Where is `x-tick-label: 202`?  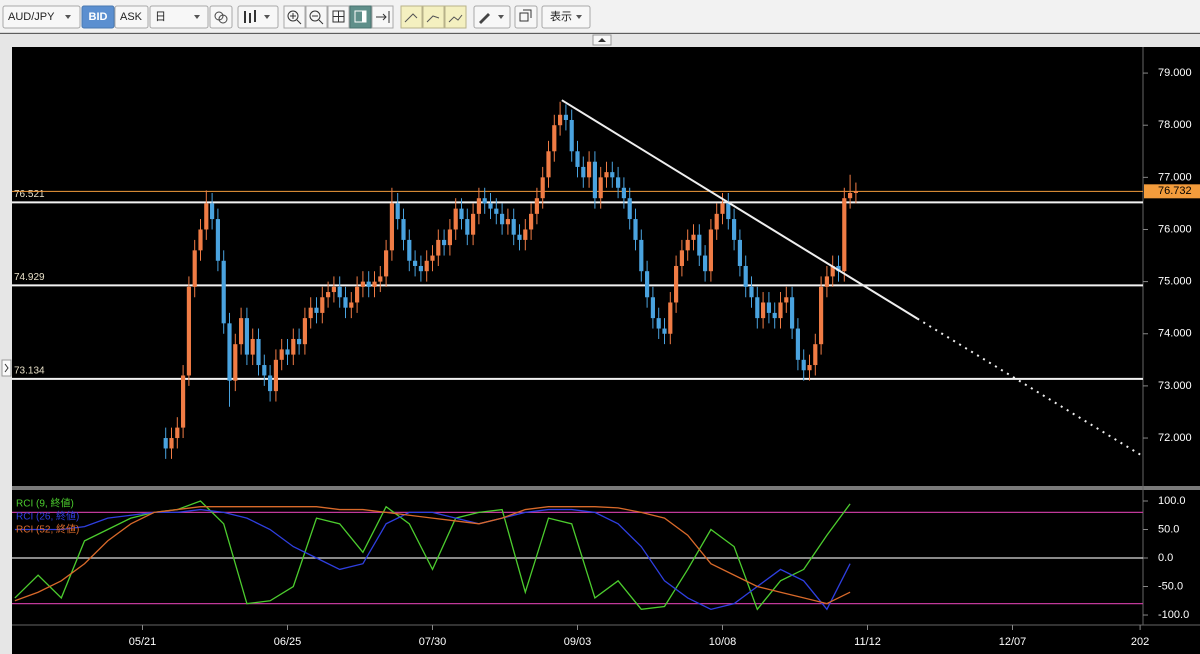 x-tick-label: 202 is located at coordinates (1140, 642).